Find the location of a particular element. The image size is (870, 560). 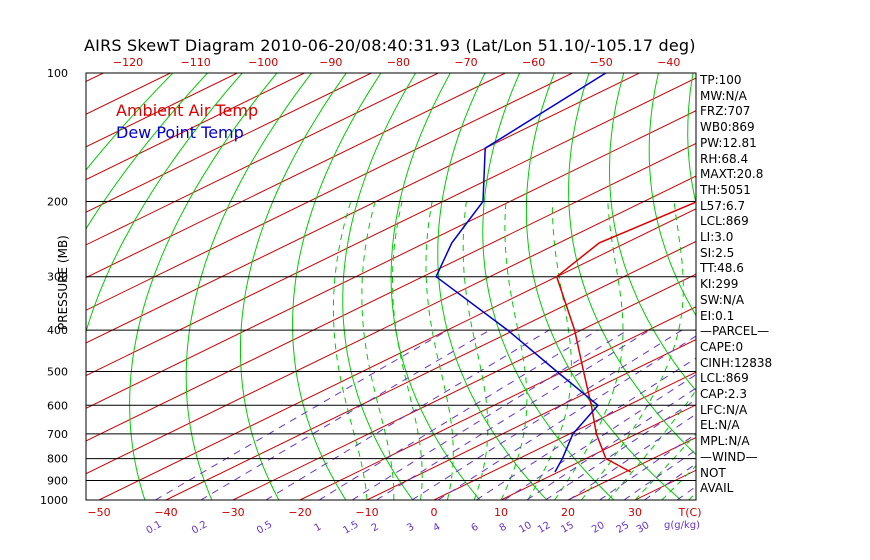

sounding-index-item: TH:5051 is located at coordinates (725, 189).